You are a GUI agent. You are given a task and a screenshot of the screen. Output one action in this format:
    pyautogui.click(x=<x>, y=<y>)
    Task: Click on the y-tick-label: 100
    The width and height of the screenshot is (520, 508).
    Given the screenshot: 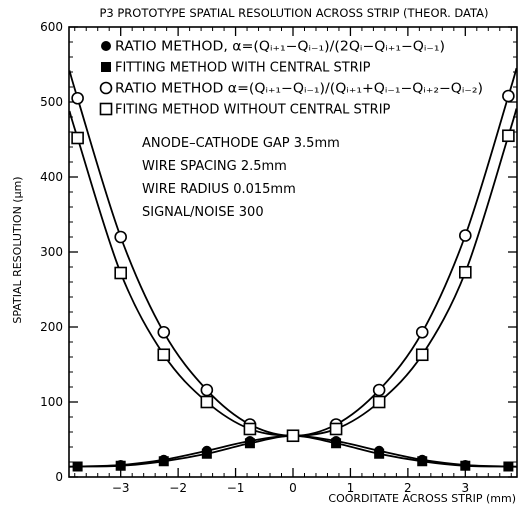 What is the action you would take?
    pyautogui.click(x=51, y=402)
    